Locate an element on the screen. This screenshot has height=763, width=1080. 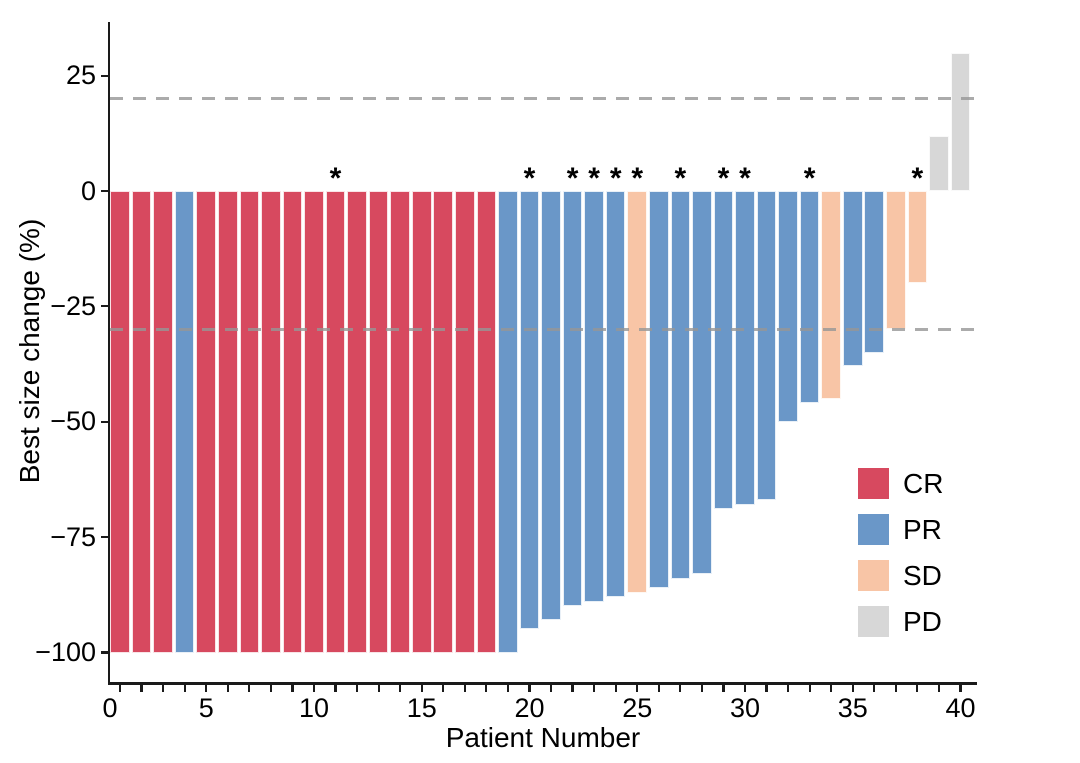
y-tick--25 is located at coordinates (104, 306).